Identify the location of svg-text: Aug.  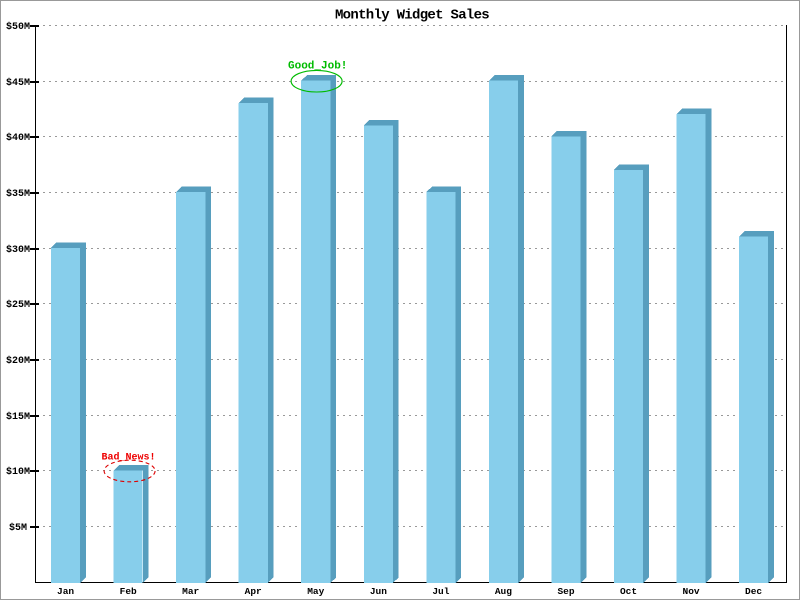
(503, 591).